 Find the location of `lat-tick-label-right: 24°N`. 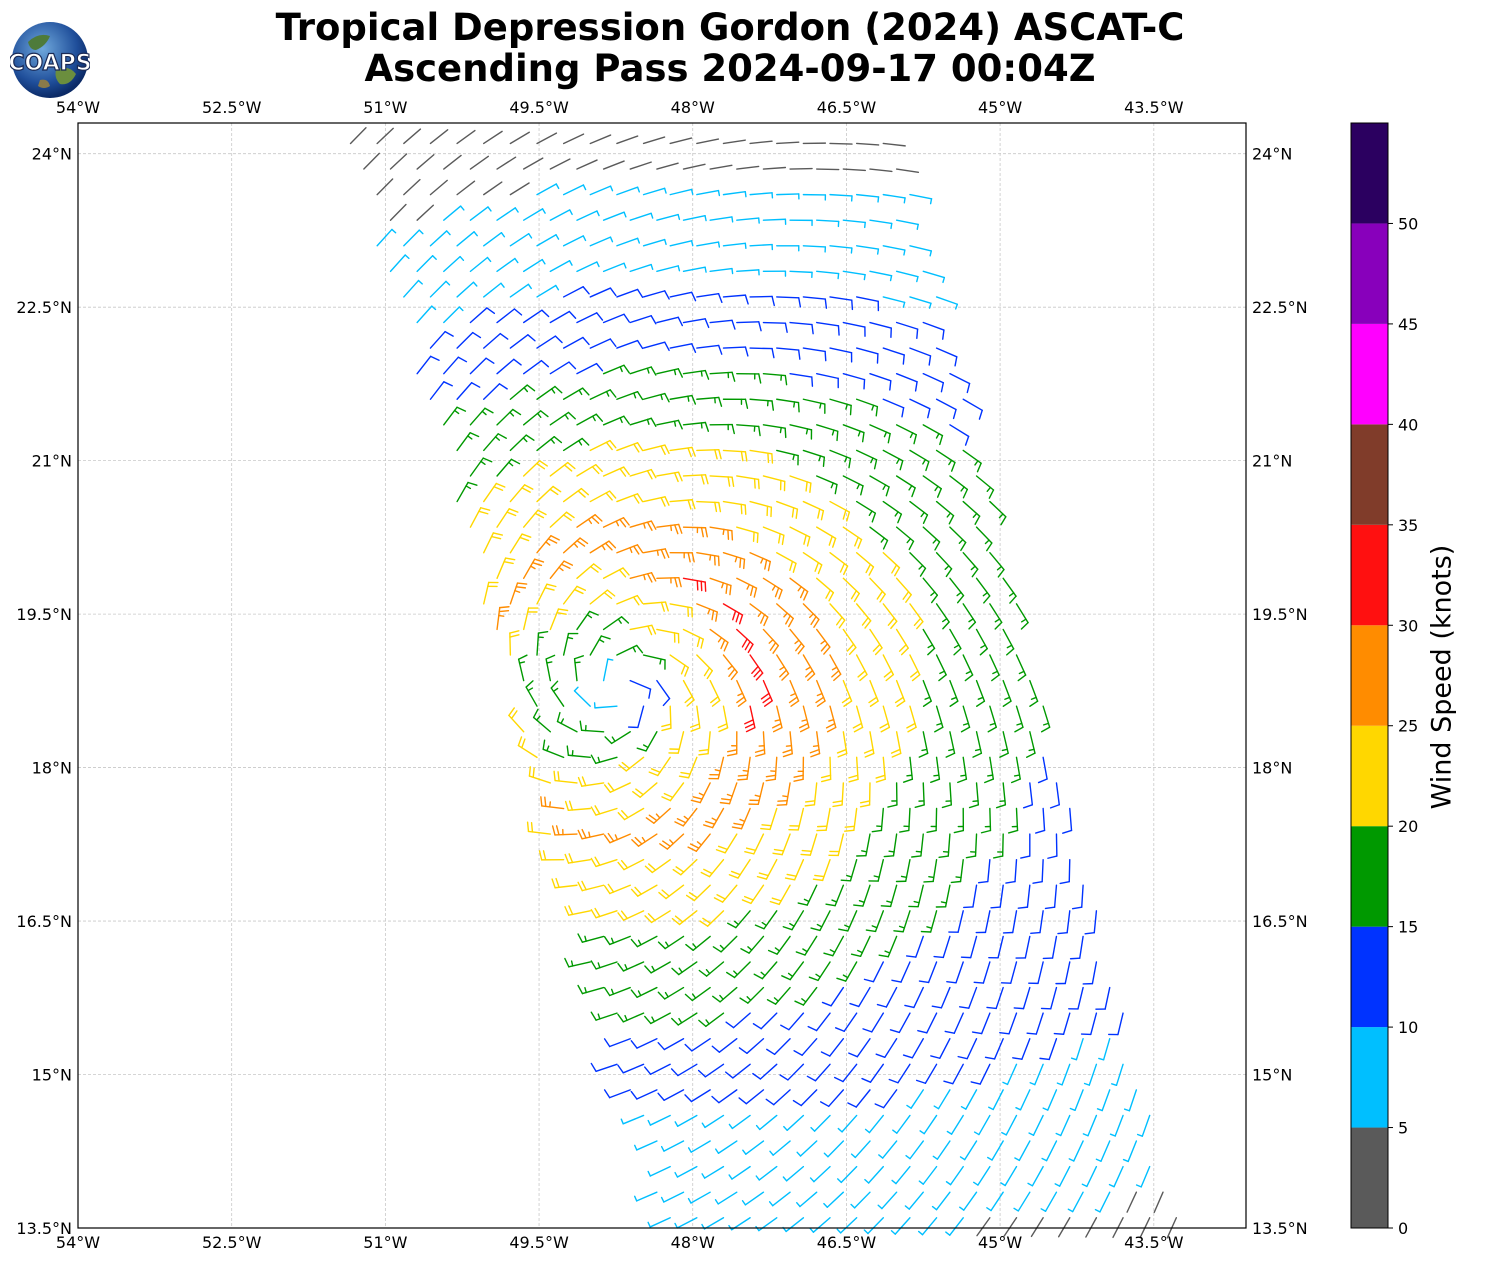

lat-tick-label-right: 24°N is located at coordinates (1272, 154).